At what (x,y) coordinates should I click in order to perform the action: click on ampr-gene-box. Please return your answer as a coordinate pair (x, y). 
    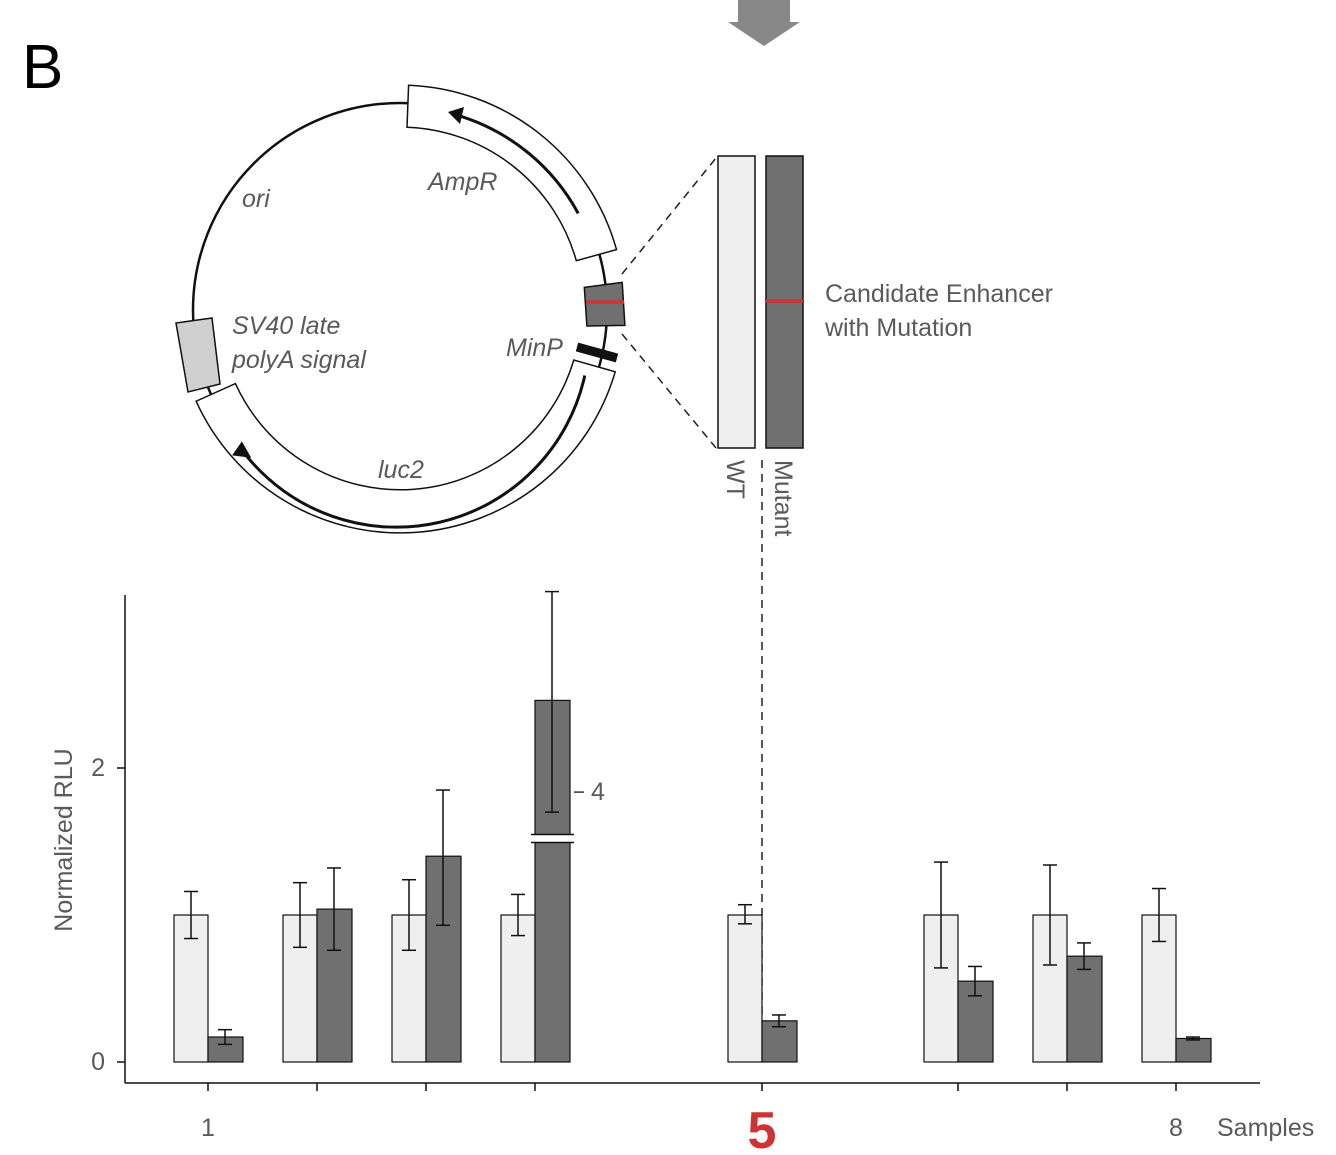
    Looking at the image, I should click on (512, 173).